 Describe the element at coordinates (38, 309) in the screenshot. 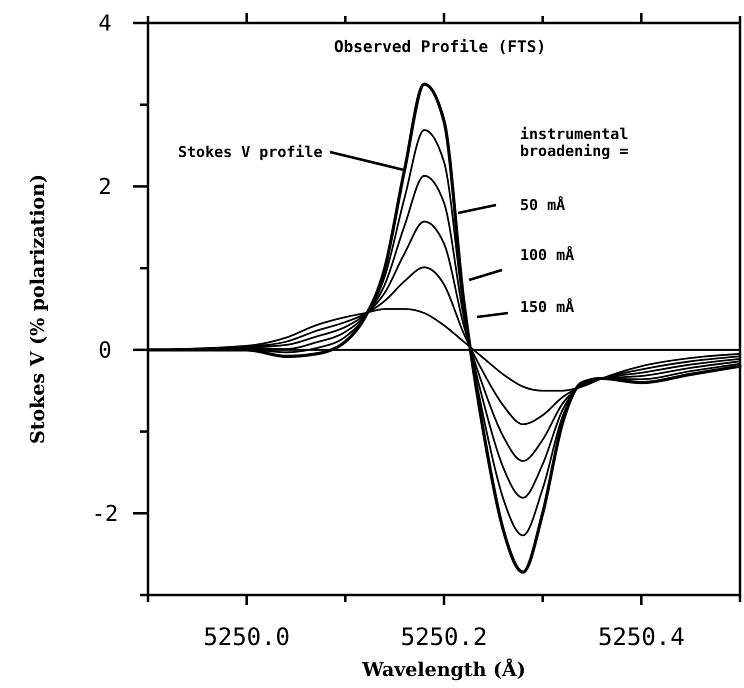

I see `y-axis-title: Stokes V (% polarization)` at that location.